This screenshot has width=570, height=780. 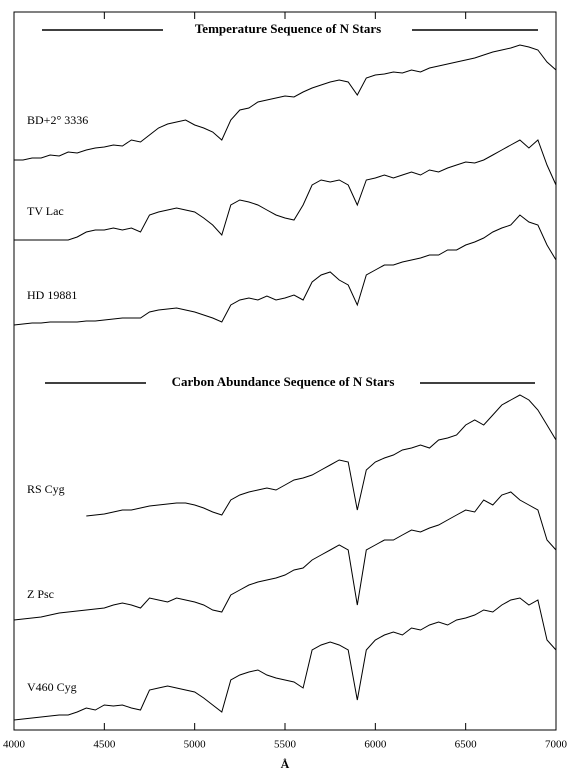 What do you see at coordinates (104, 745) in the screenshot?
I see `x-tick-label: 4500` at bounding box center [104, 745].